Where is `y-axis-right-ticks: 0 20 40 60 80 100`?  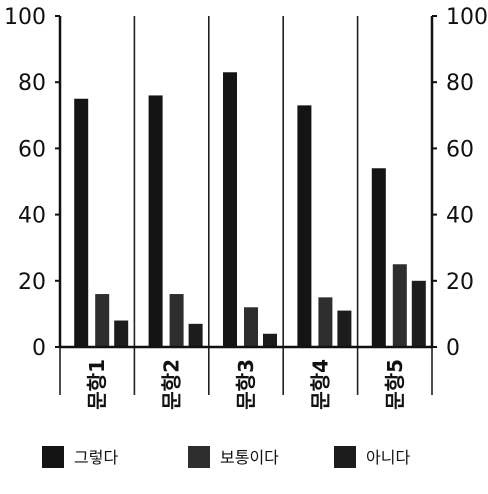
y-axis-right-ticks: 0 20 40 60 80 100 is located at coordinates (460, 183).